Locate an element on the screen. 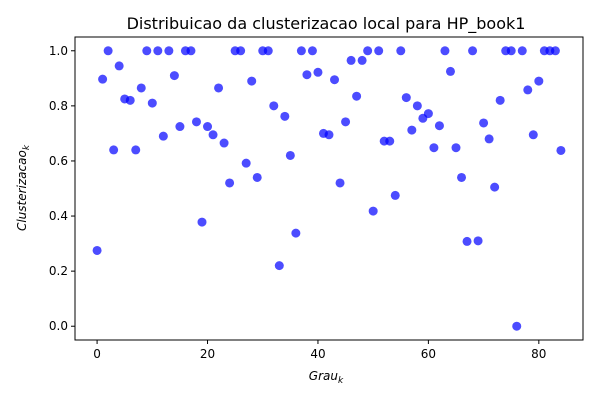 The image size is (600, 400). x-tick-label: 20 is located at coordinates (207, 354).